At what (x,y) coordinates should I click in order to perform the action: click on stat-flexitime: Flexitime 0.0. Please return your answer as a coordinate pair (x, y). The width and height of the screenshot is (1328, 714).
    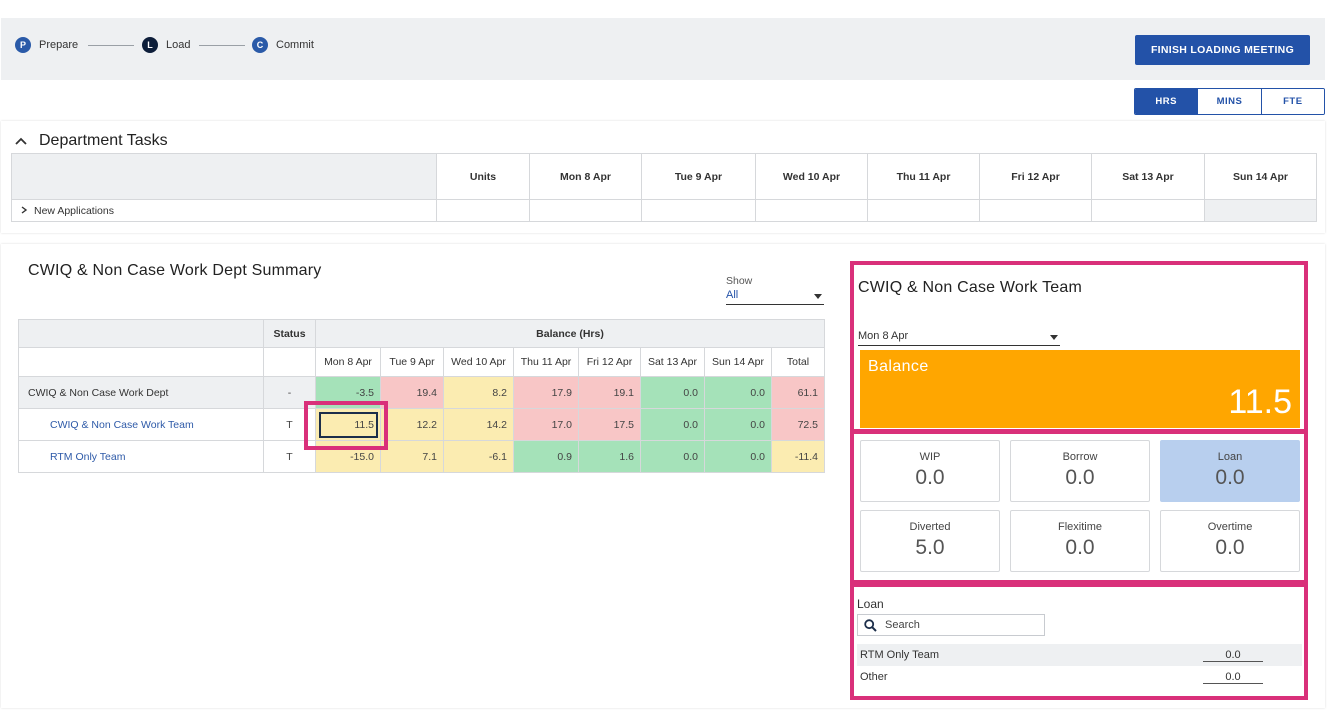
    Looking at the image, I should click on (1080, 541).